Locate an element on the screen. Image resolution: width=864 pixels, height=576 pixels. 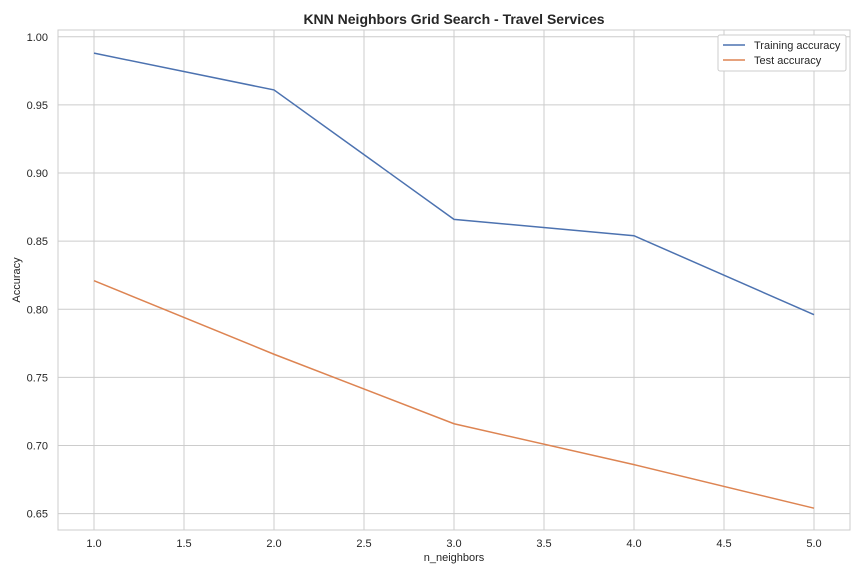
x-axis-ticks: 1.0 1.5 2.0 2.5 3.0 3.5 4.0 4.5 5.0 is located at coordinates (453, 544).